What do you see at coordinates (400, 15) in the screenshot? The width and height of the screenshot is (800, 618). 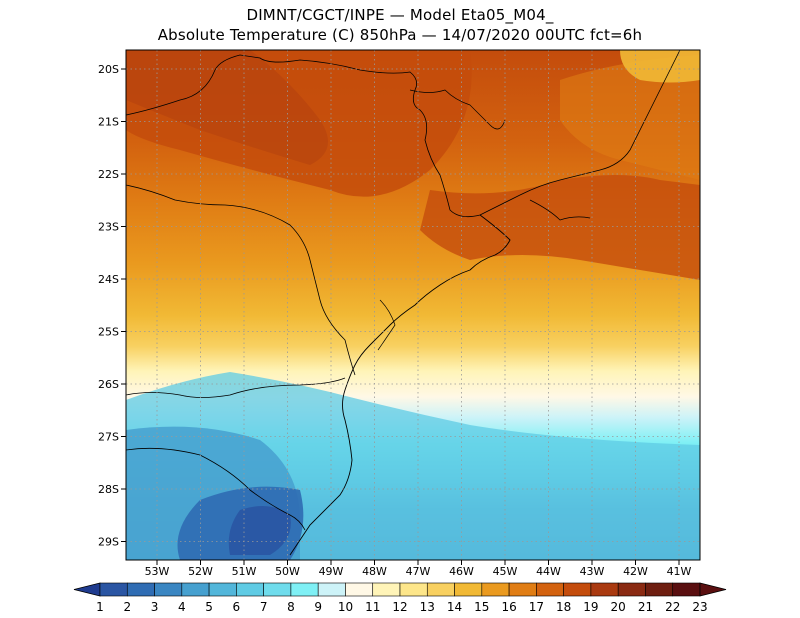 I see `title-line-1: DIMNT/CGCT/INPE — Model Eta05_M04_` at bounding box center [400, 15].